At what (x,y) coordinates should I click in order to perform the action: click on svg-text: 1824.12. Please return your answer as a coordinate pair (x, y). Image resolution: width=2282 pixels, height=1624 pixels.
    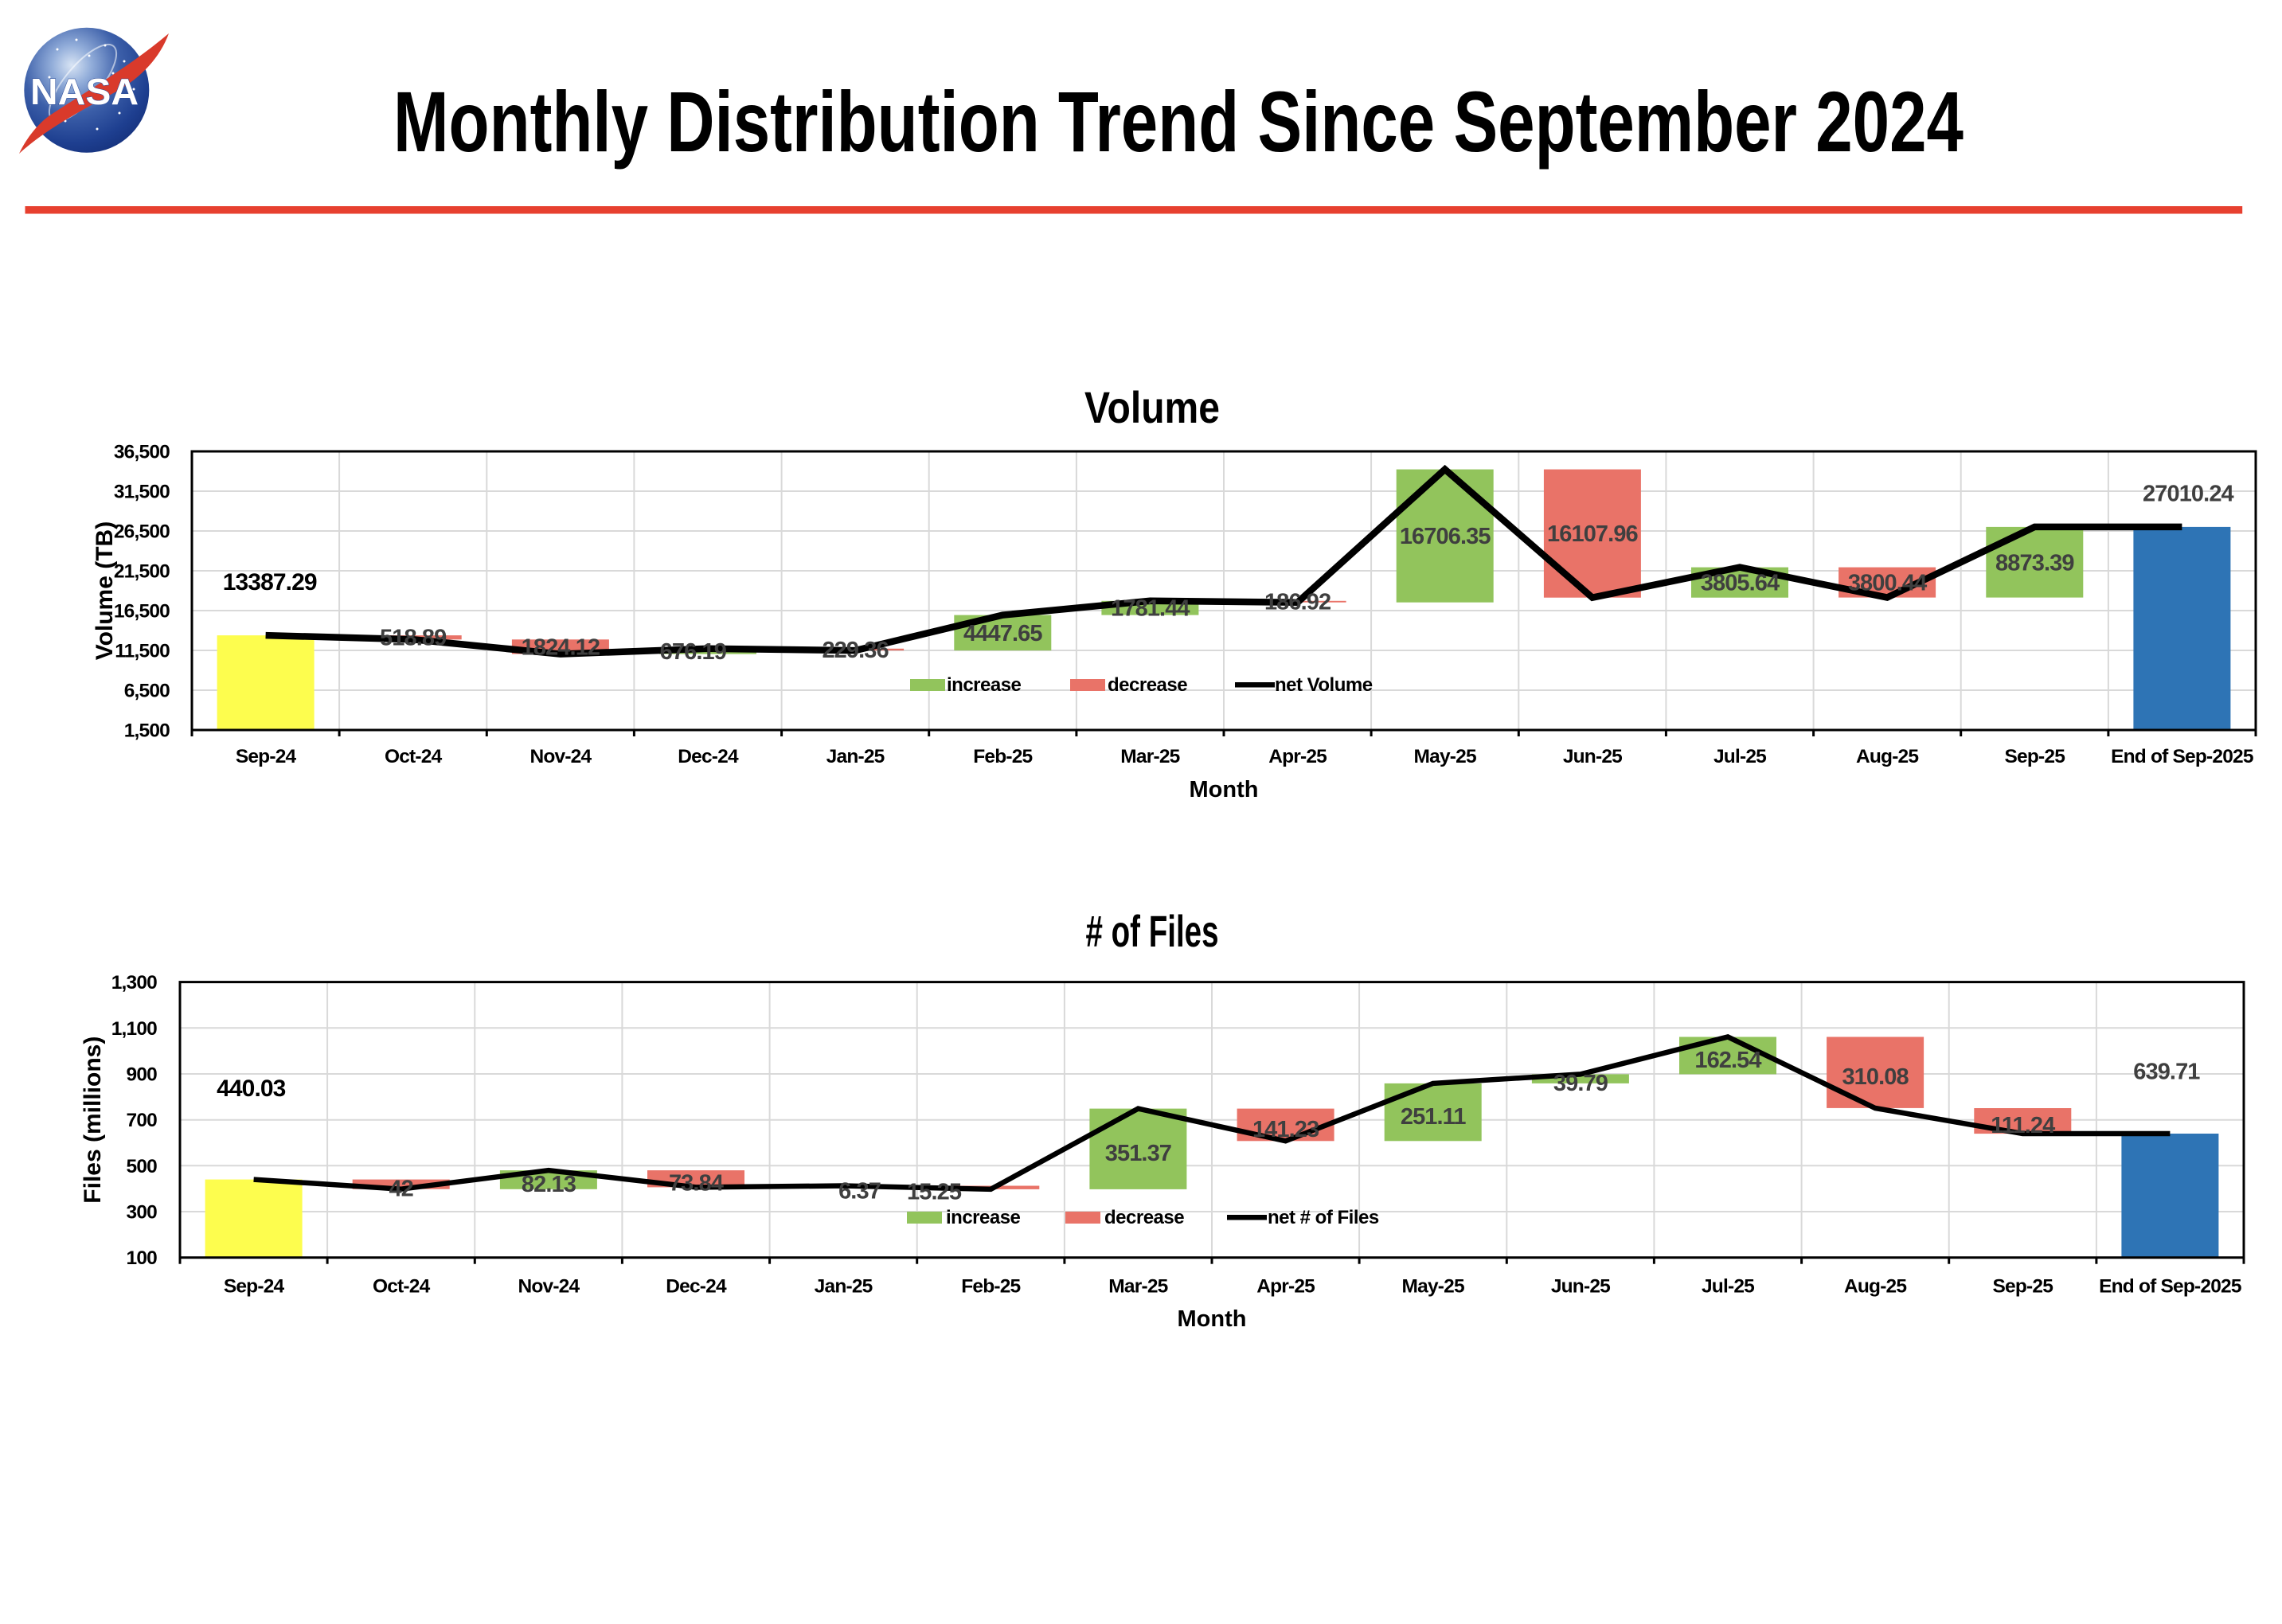
    Looking at the image, I should click on (561, 647).